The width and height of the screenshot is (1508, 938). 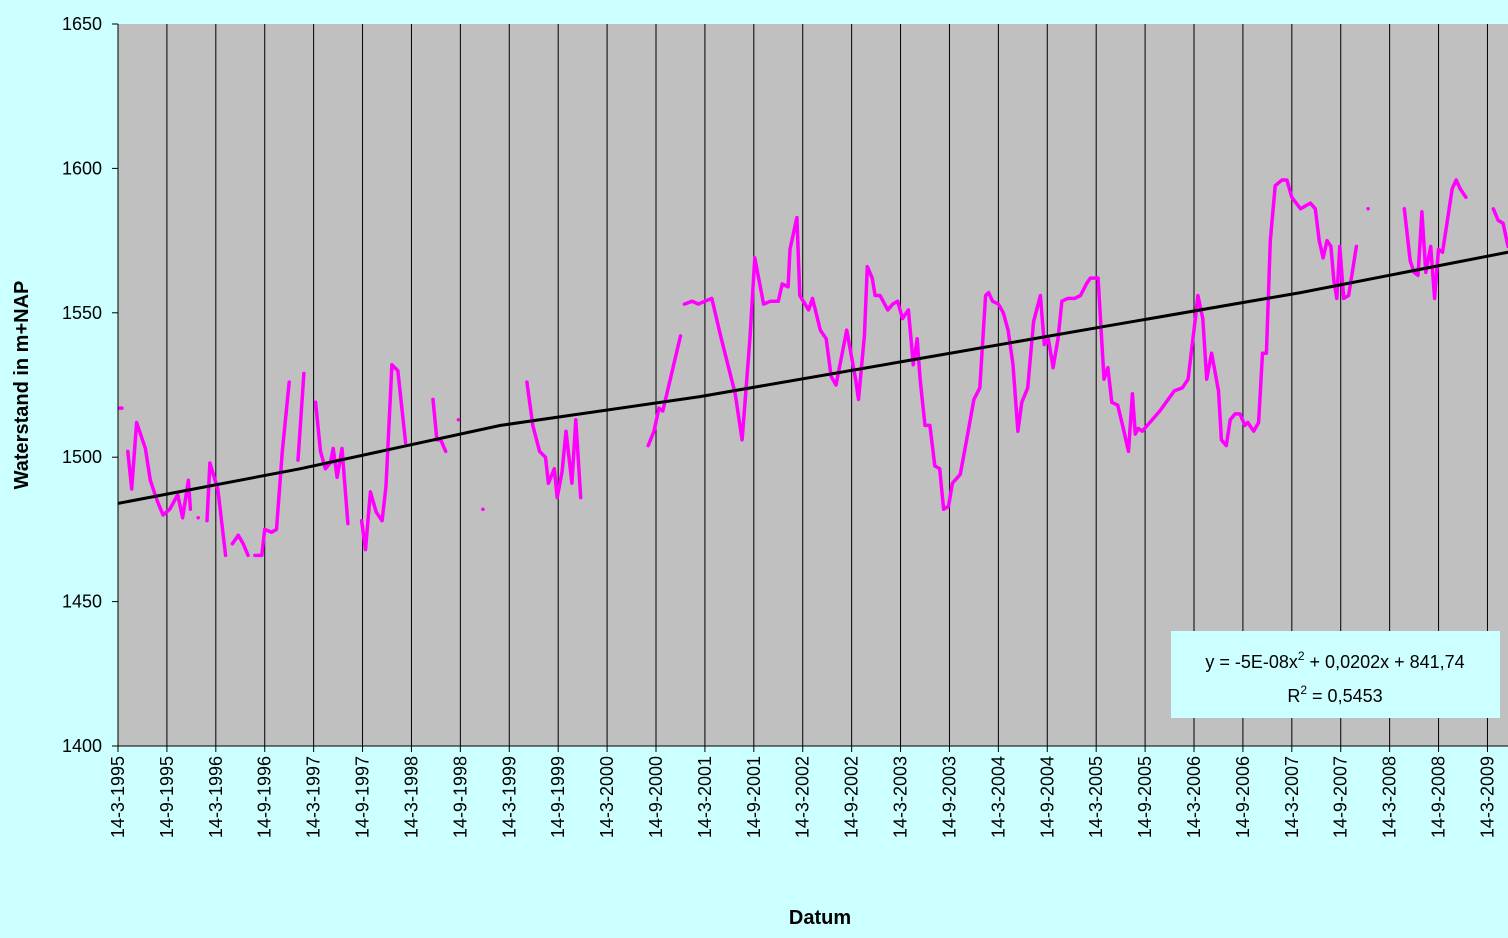 What do you see at coordinates (656, 797) in the screenshot?
I see `x-tick-label: 14-9-2000` at bounding box center [656, 797].